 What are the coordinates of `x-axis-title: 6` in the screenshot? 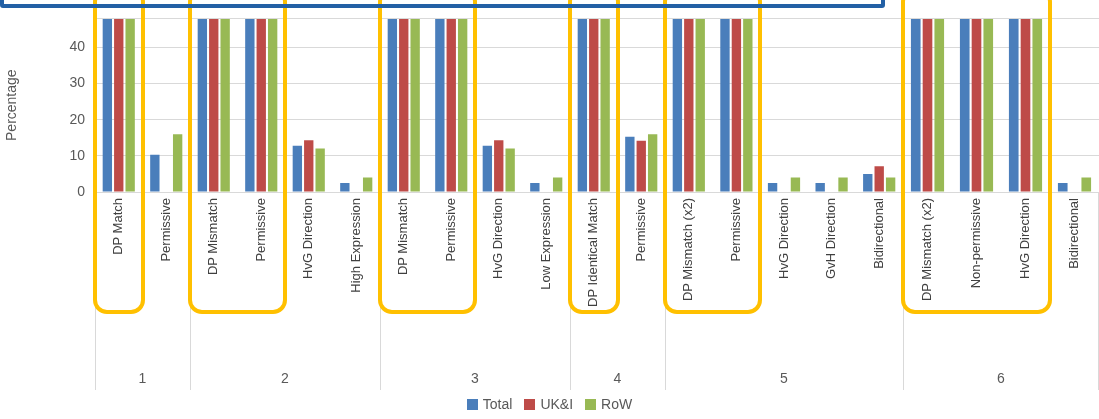 It's located at (1000, 378).